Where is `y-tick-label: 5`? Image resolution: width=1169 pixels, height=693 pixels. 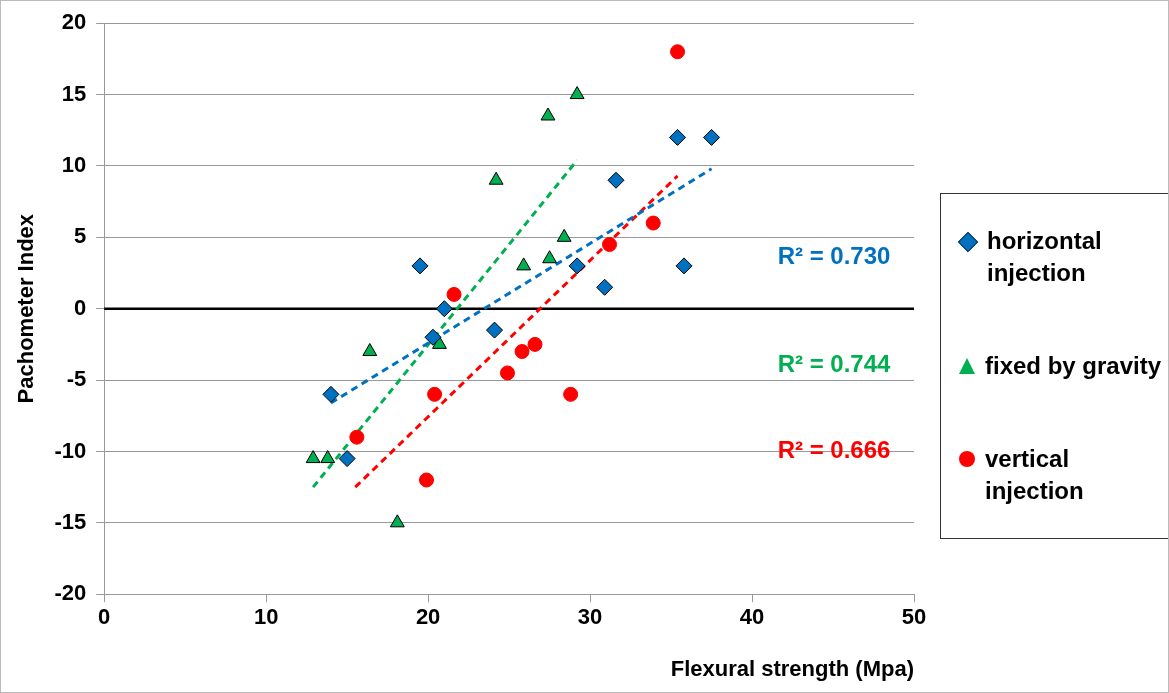 y-tick-label: 5 is located at coordinates (80, 236).